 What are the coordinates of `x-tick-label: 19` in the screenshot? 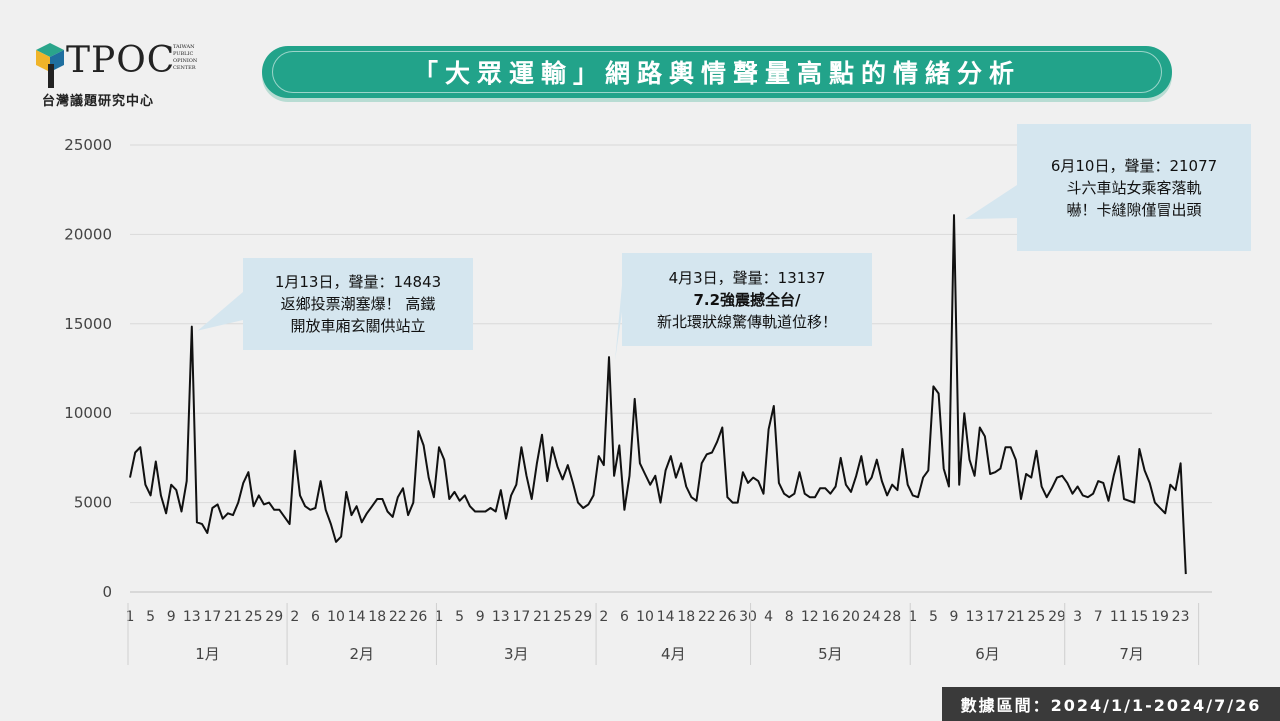 It's located at (1160, 617).